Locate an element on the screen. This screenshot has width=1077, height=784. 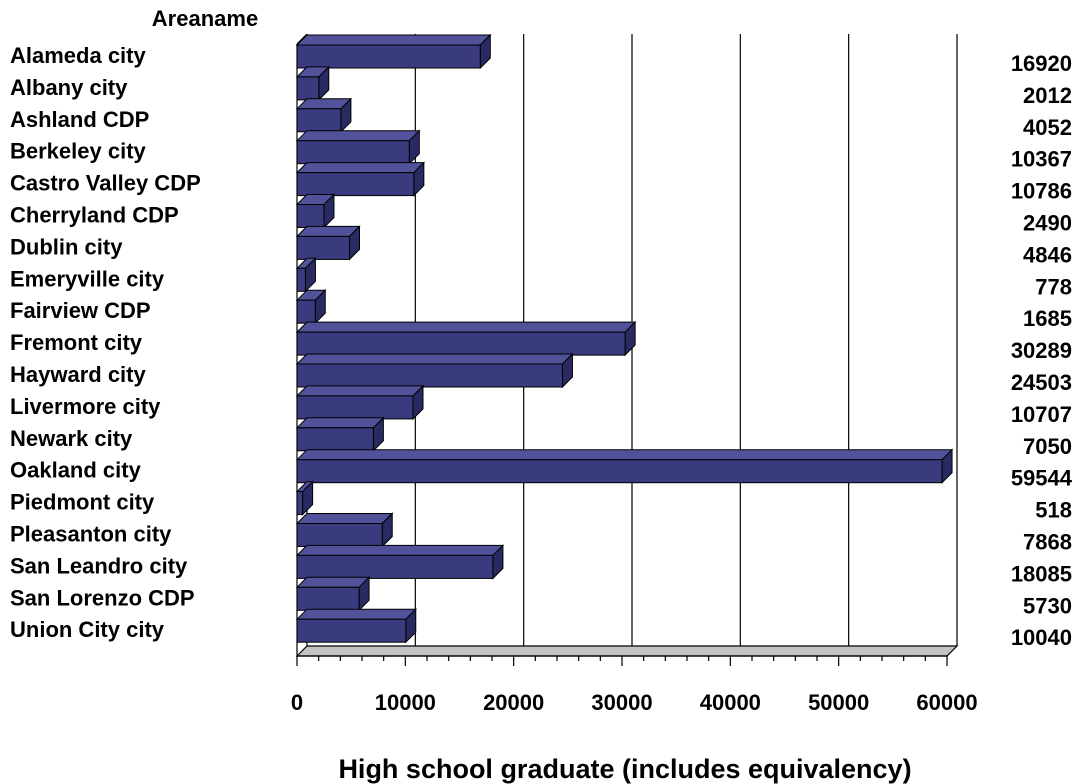
x-tick-label: 20000 is located at coordinates (513, 702).